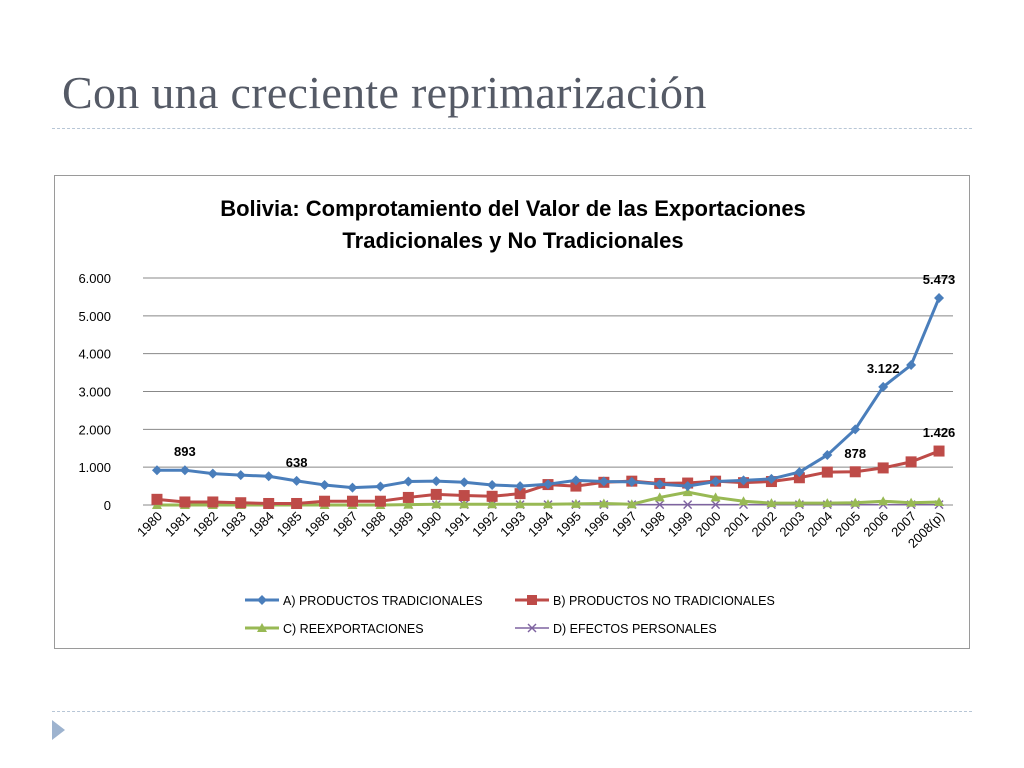 The height and width of the screenshot is (768, 1024). What do you see at coordinates (456, 524) in the screenshot?
I see `x-tick-label: 1991` at bounding box center [456, 524].